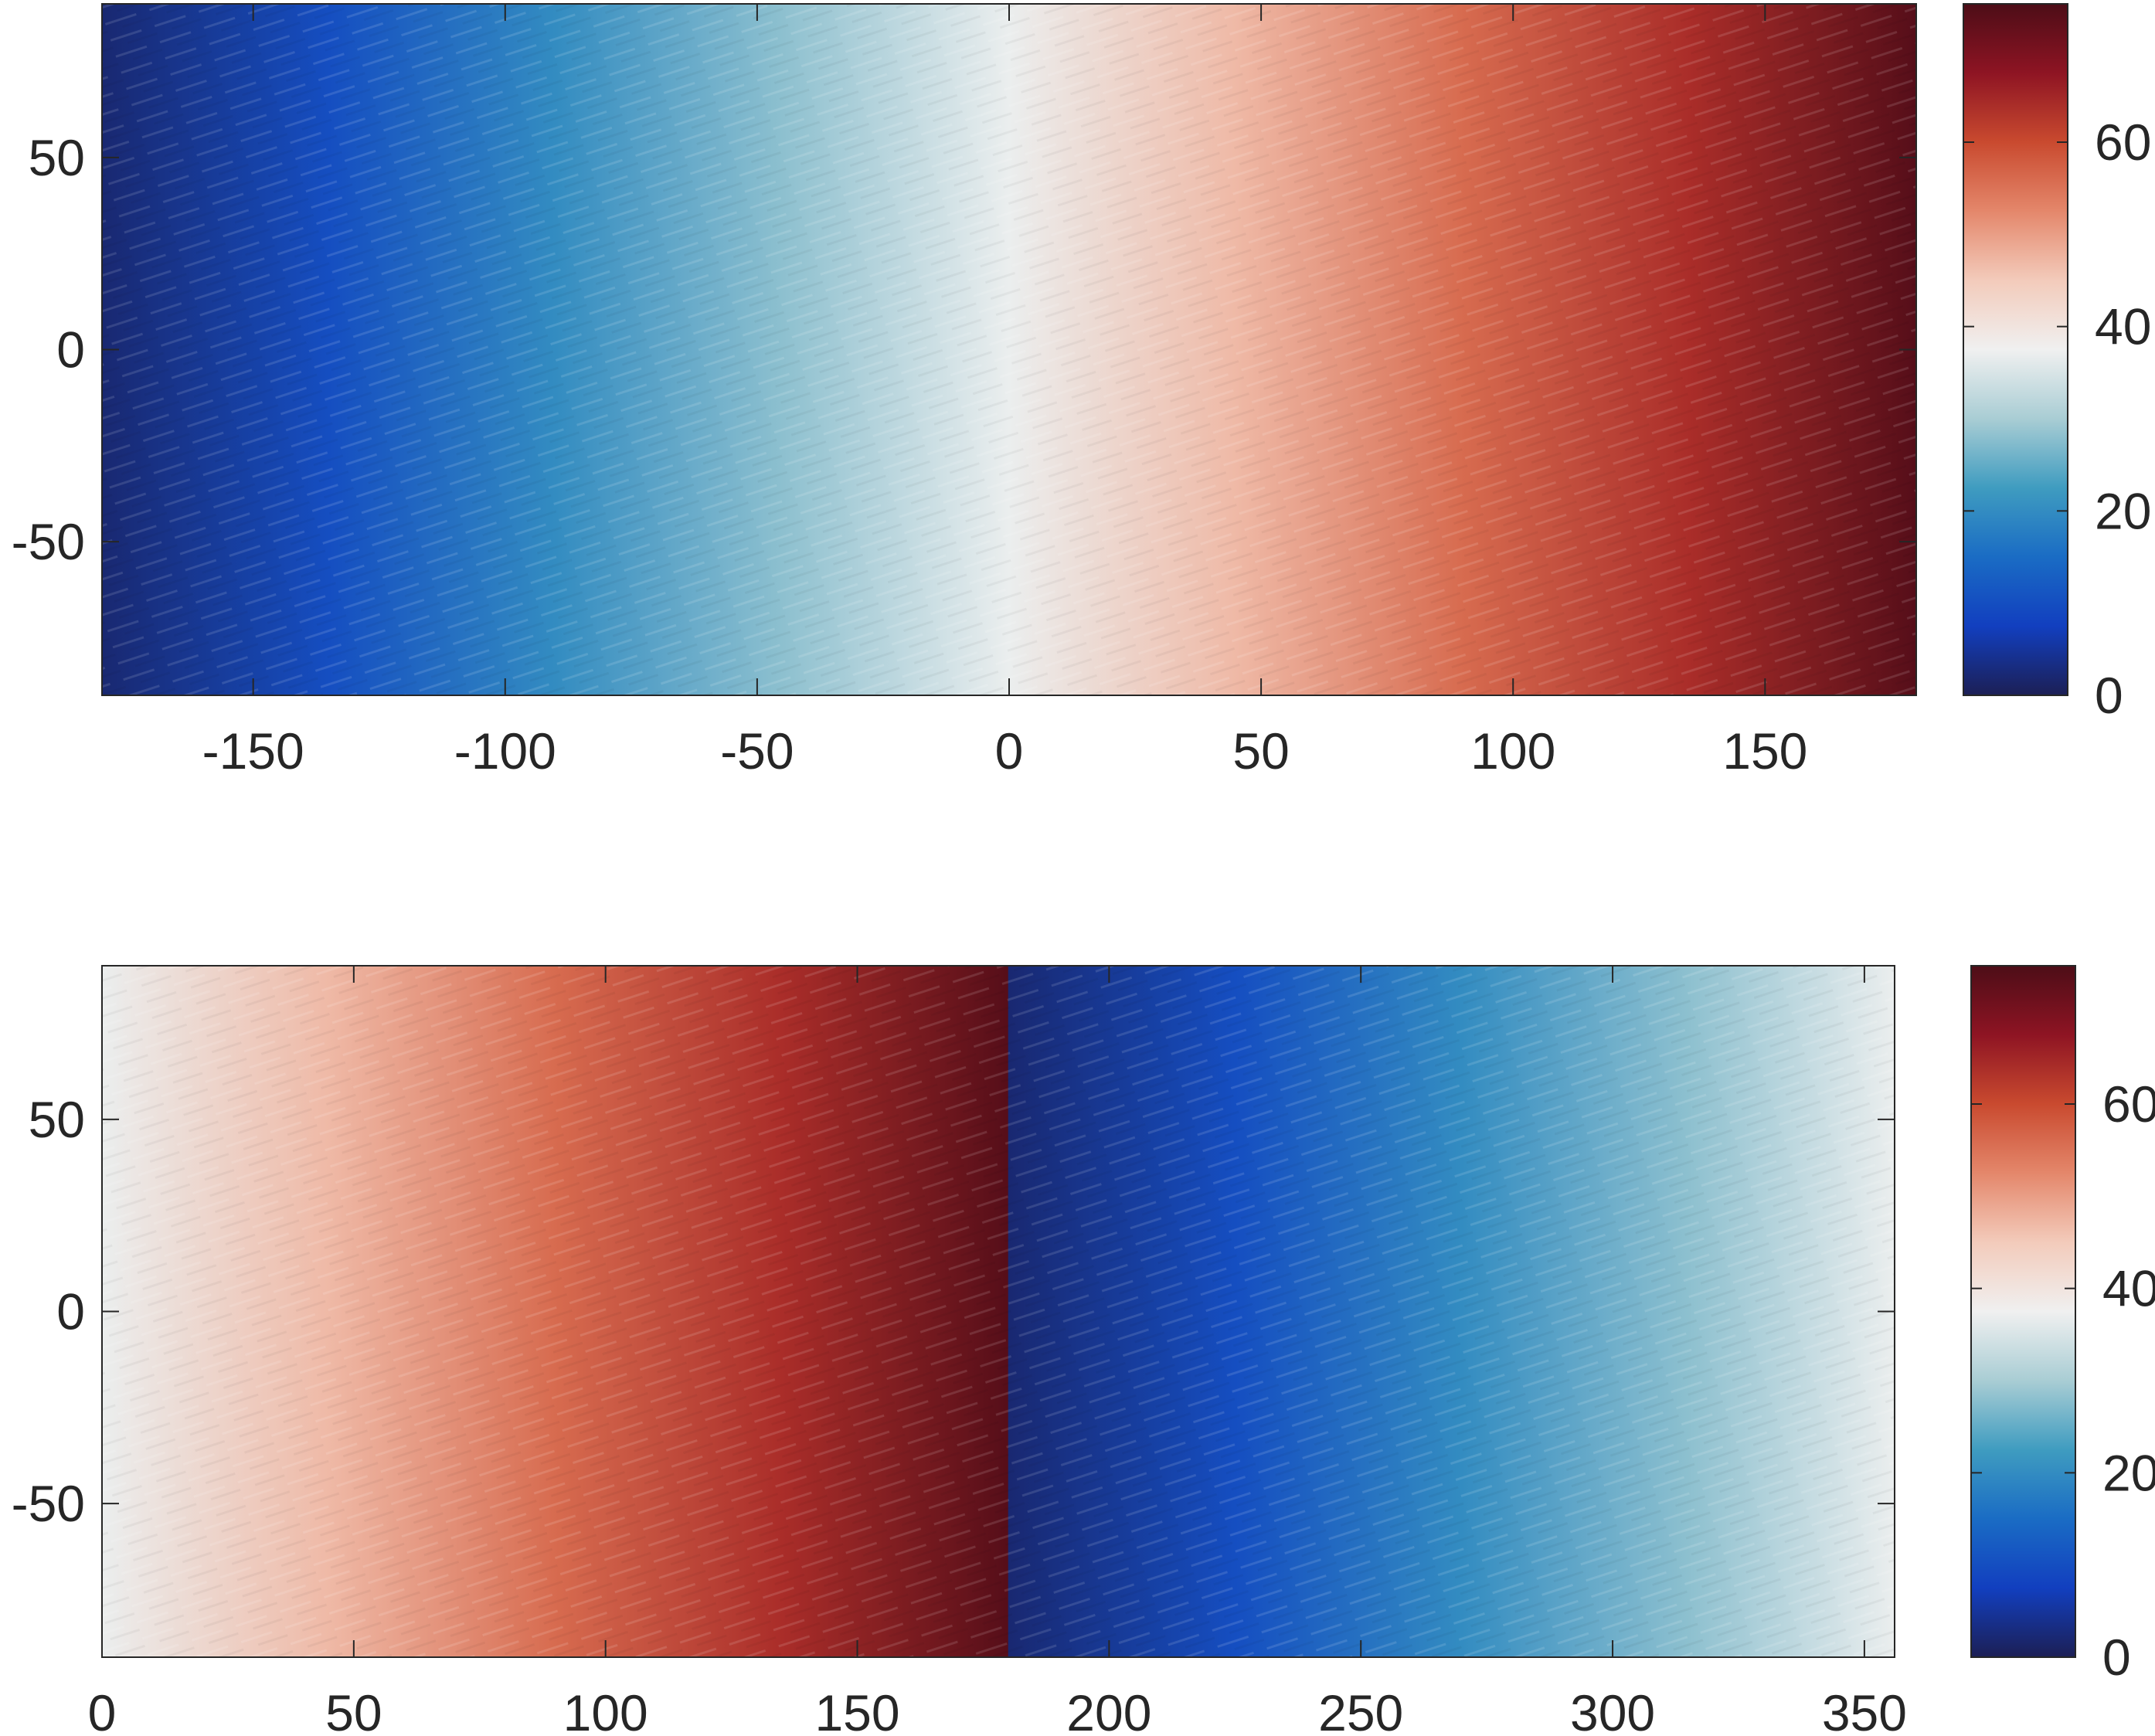  Describe the element at coordinates (253, 751) in the screenshot. I see `x-tick-label: -150` at that location.